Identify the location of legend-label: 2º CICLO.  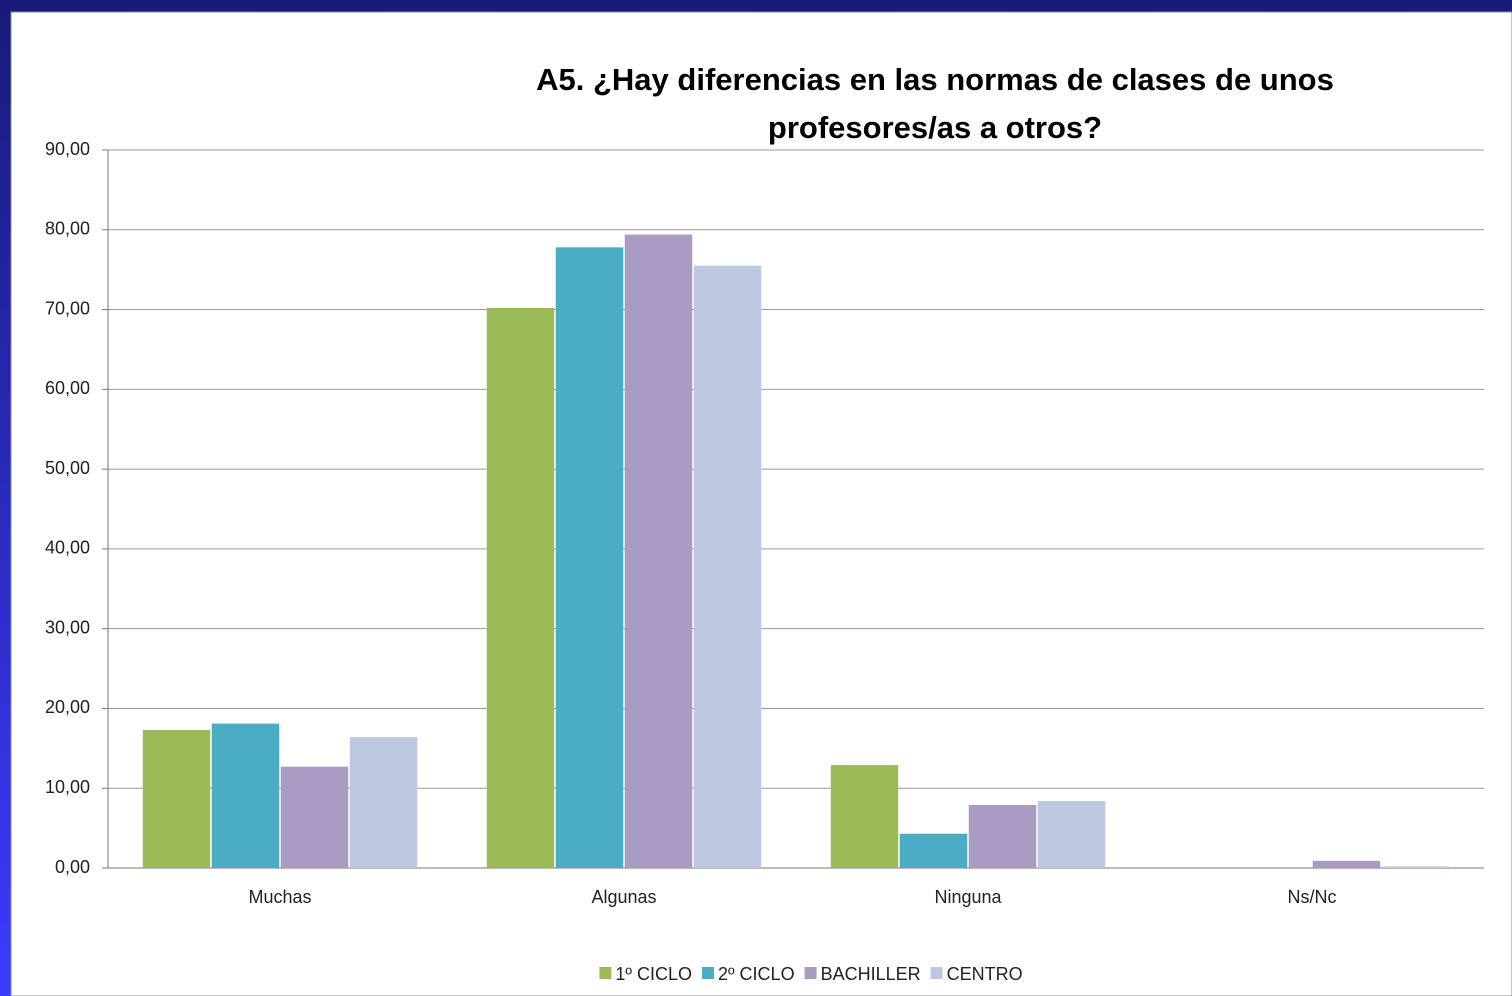
(756, 974).